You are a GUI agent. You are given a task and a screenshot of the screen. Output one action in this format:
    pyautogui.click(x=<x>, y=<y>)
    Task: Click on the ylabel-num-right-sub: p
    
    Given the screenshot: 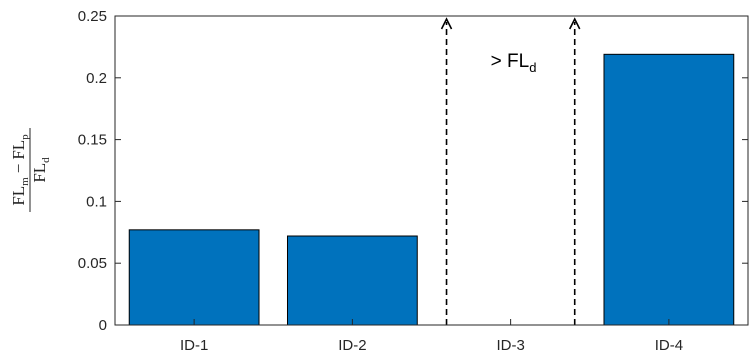 What is the action you would take?
    pyautogui.click(x=25, y=137)
    